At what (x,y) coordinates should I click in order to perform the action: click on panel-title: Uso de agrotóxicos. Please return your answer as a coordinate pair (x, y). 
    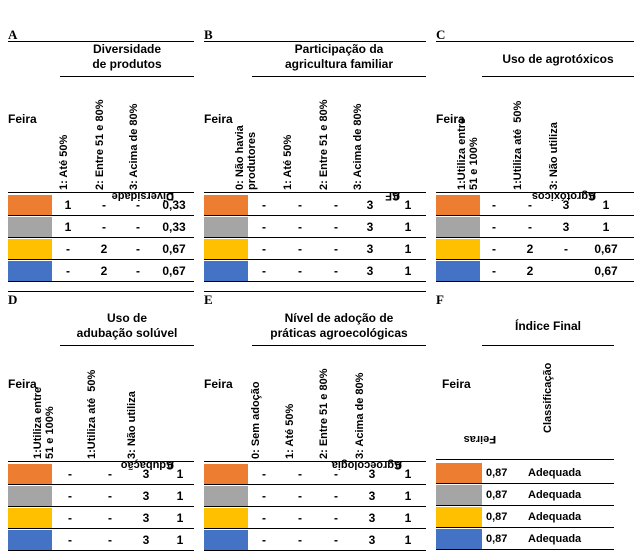
    Looking at the image, I should click on (558, 59).